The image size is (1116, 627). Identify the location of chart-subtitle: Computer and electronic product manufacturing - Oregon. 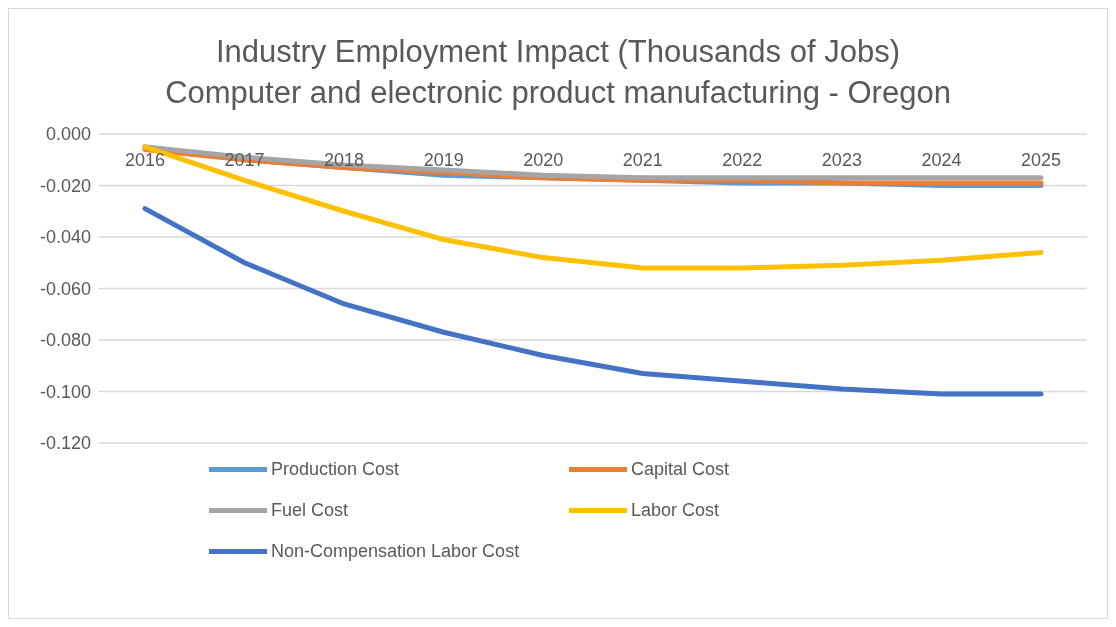
(558, 93).